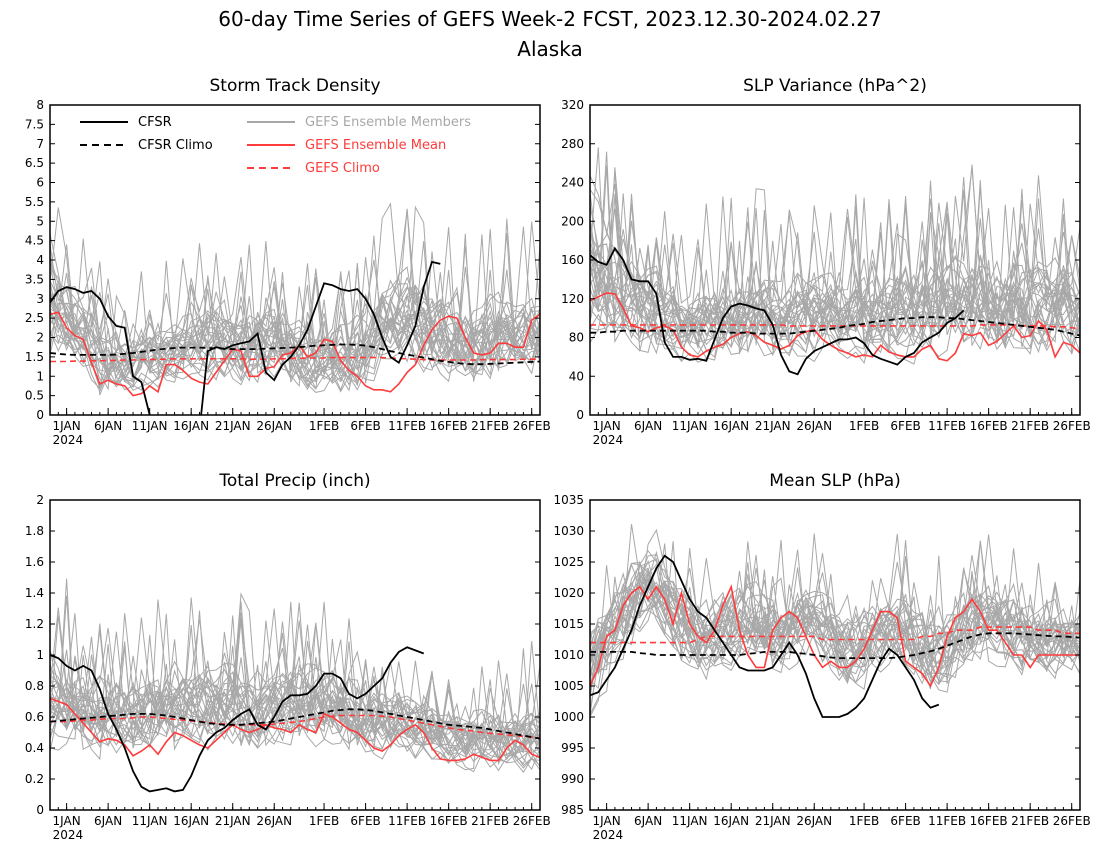 This screenshot has width=1100, height=850. What do you see at coordinates (34, 779) in the screenshot?
I see `y-tick-label: 0.2` at bounding box center [34, 779].